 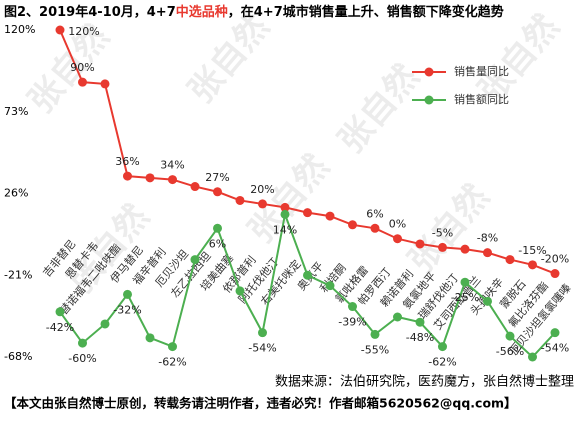 What do you see at coordinates (16, 111) in the screenshot?
I see `y-tick-label: 73%` at bounding box center [16, 111].